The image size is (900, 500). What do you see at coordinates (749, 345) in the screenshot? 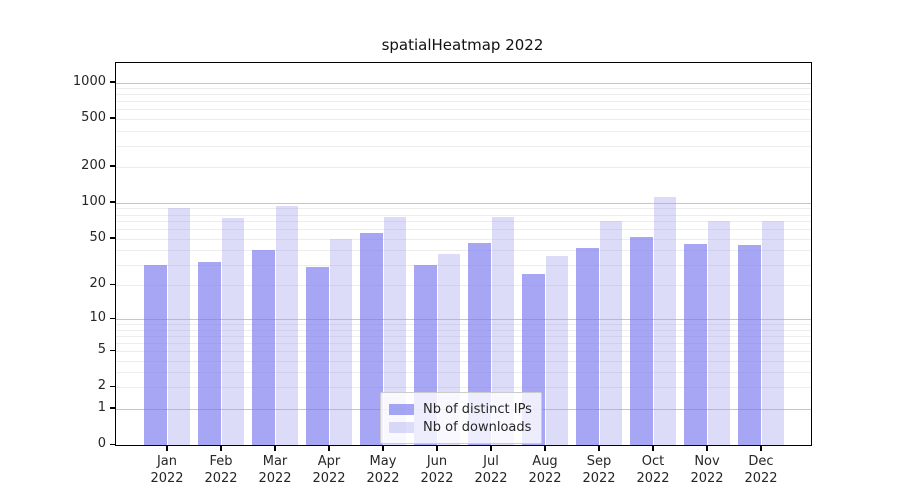
I see `bar-distinct-ips-dec` at bounding box center [749, 345].